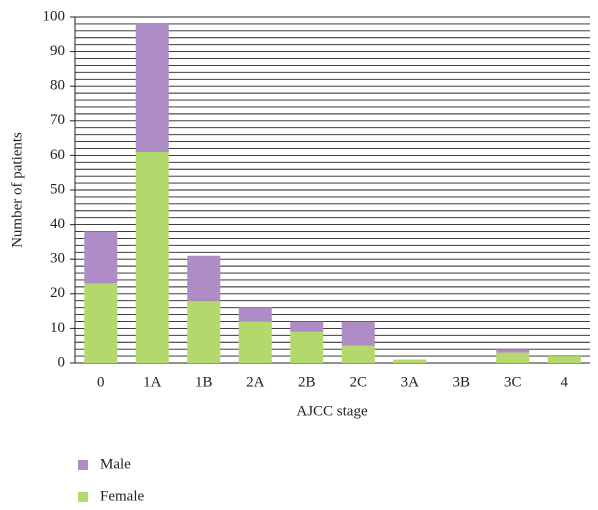 Image resolution: width=598 pixels, height=510 pixels. I want to click on x-tick-label: 0, so click(101, 382).